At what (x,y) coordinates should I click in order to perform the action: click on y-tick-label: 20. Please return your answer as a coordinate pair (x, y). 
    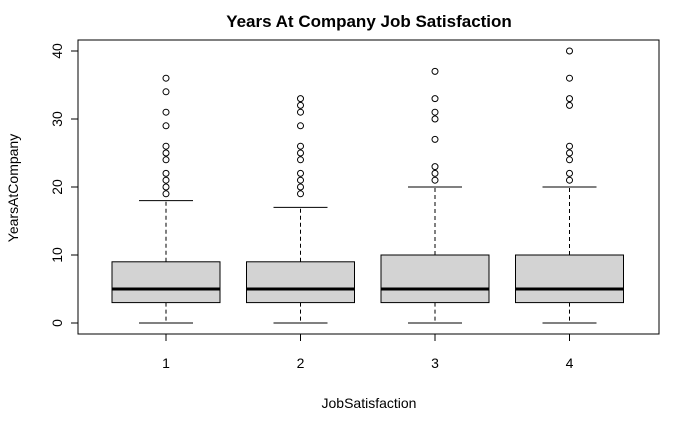
    Looking at the image, I should click on (57, 187).